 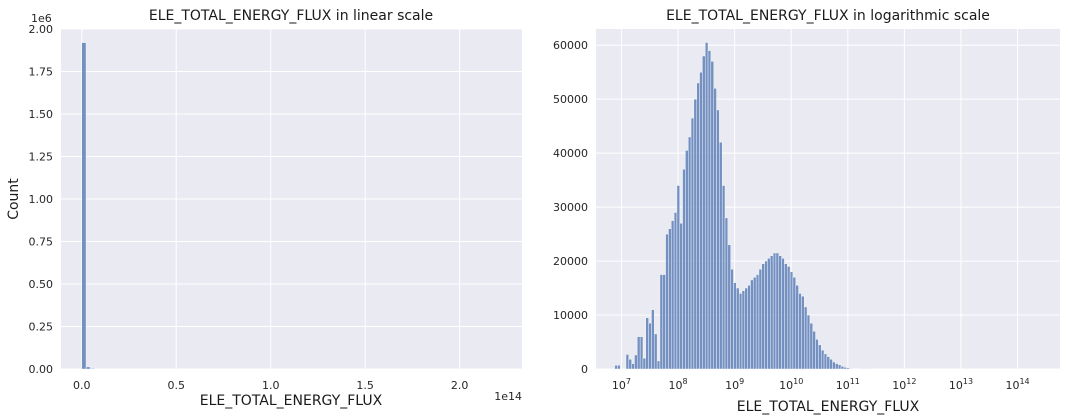 I want to click on linear-x-tick-labels: 0.0 0.5 1.0 1.5 2.0, so click(x=270, y=385).